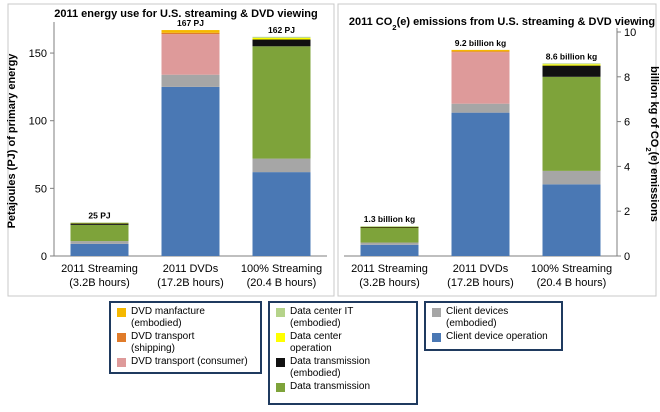 The height and width of the screenshot is (412, 660). Describe the element at coordinates (38, 122) in the screenshot. I see `energy-y-tick-label: 100` at that location.